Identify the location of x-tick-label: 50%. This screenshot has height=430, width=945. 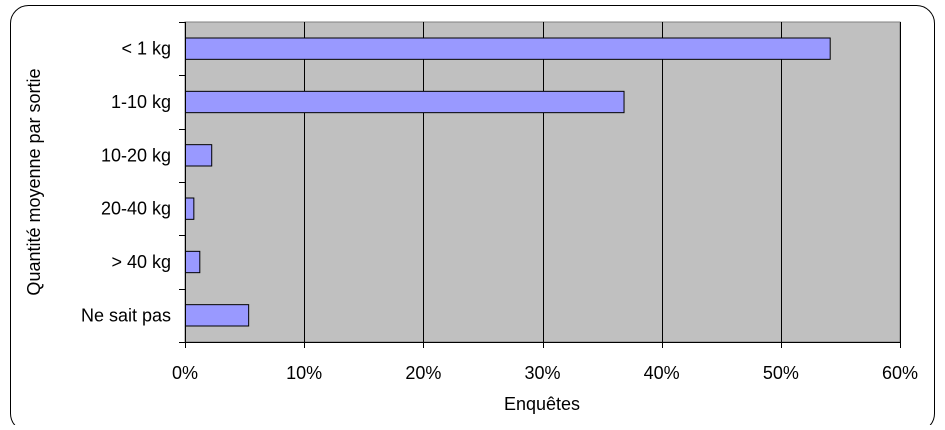
(781, 373).